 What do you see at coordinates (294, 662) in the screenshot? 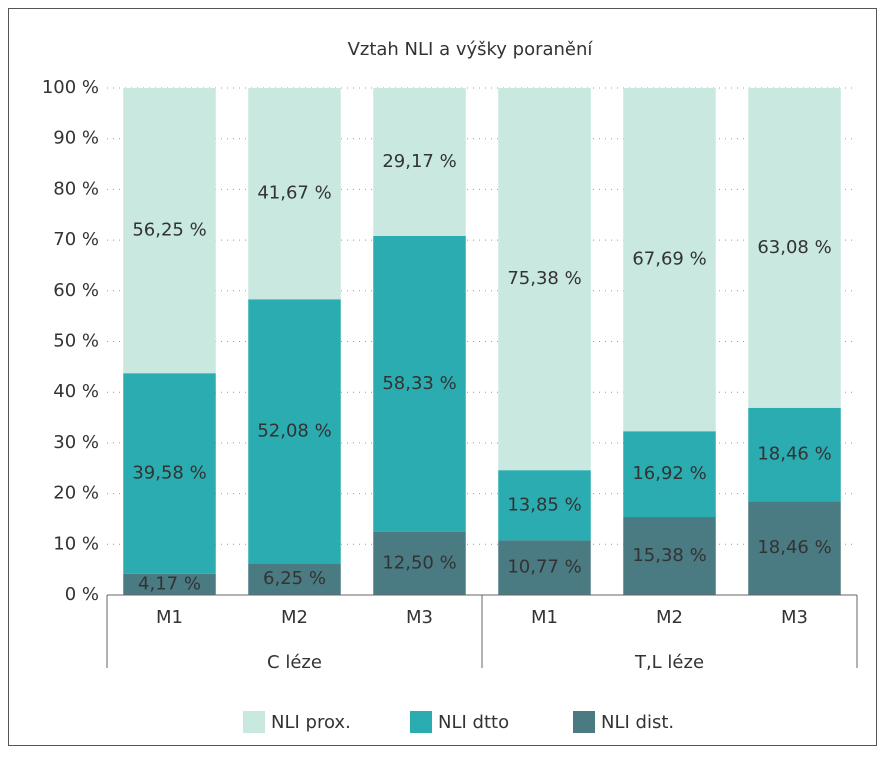
I see `group-label: C léze` at bounding box center [294, 662].